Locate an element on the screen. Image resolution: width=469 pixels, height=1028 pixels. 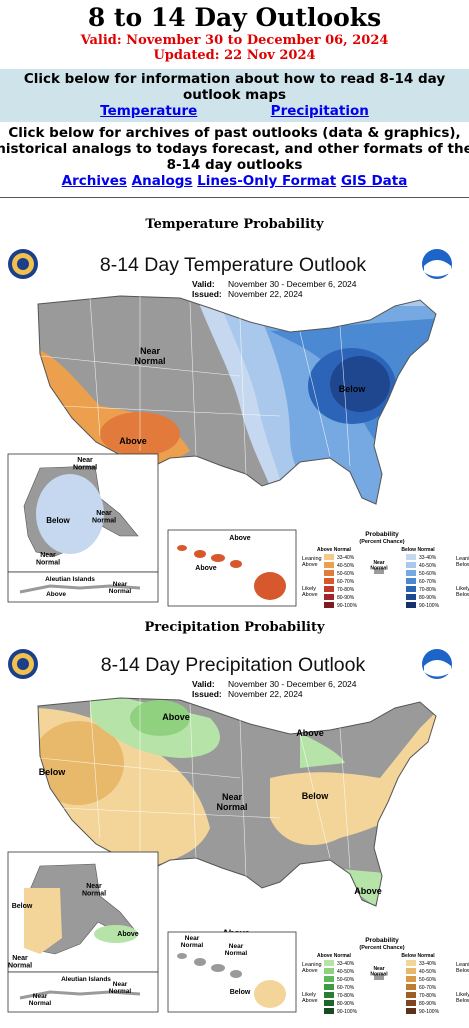
temp-ak-near-normal-3: Near Normal is located at coordinates (48, 559).